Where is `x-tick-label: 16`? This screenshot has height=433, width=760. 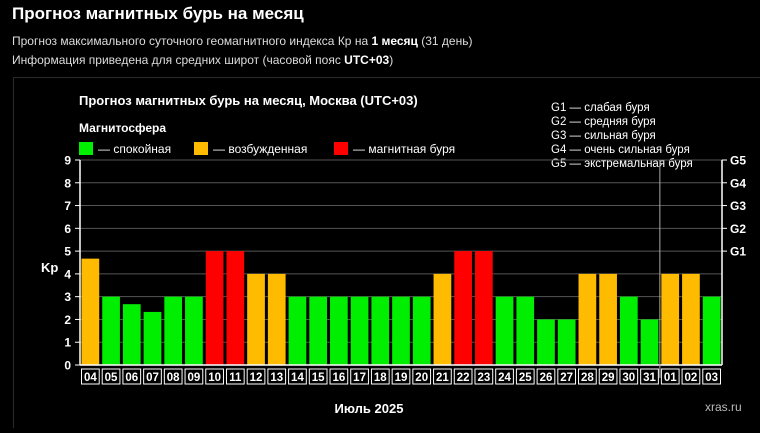 x-tick-label: 16 is located at coordinates (338, 378).